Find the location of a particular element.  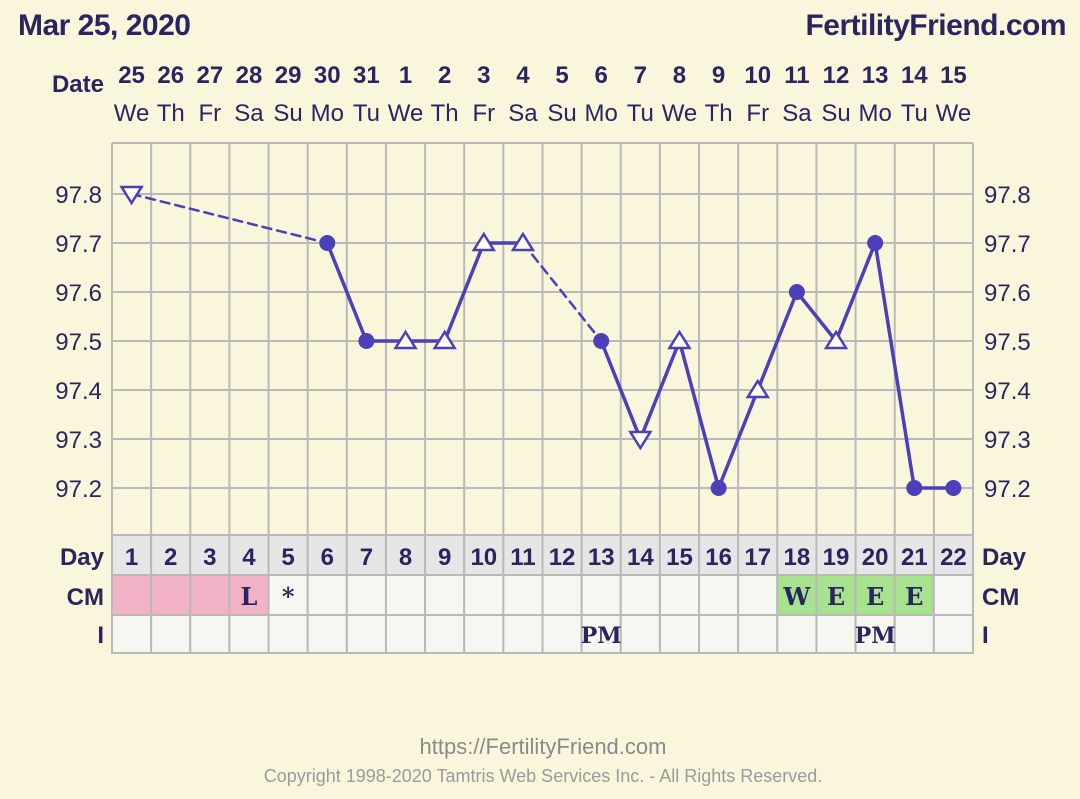

intercourse-row-label-right: I is located at coordinates (985, 635).